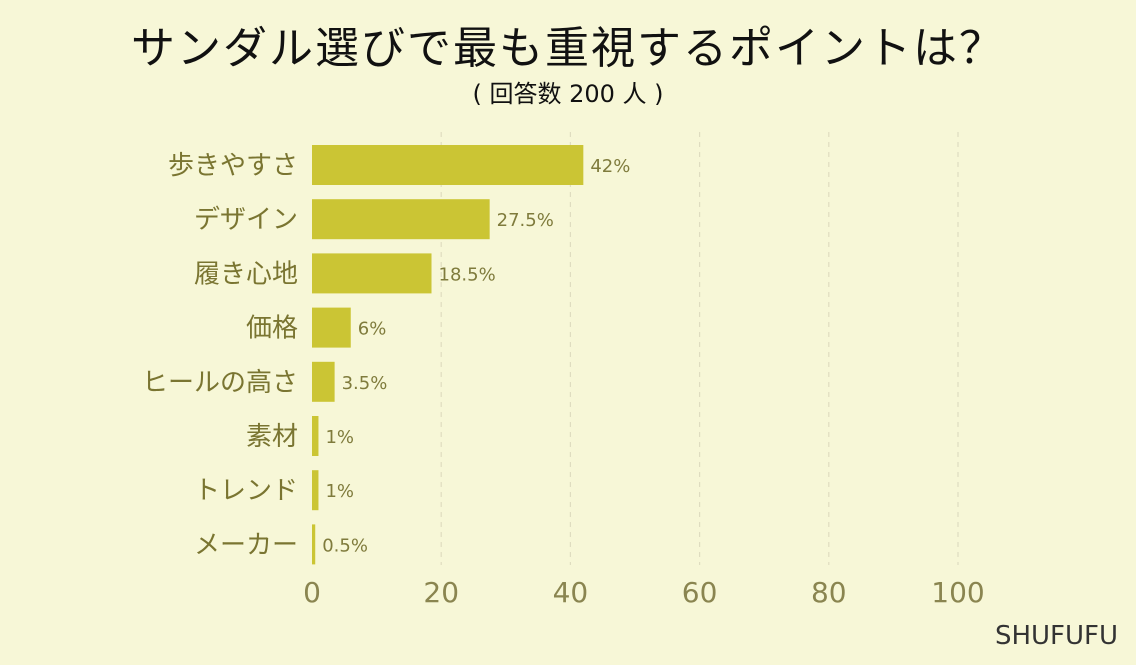 The height and width of the screenshot is (665, 1136). I want to click on x-tick-label: 0, so click(312, 592).